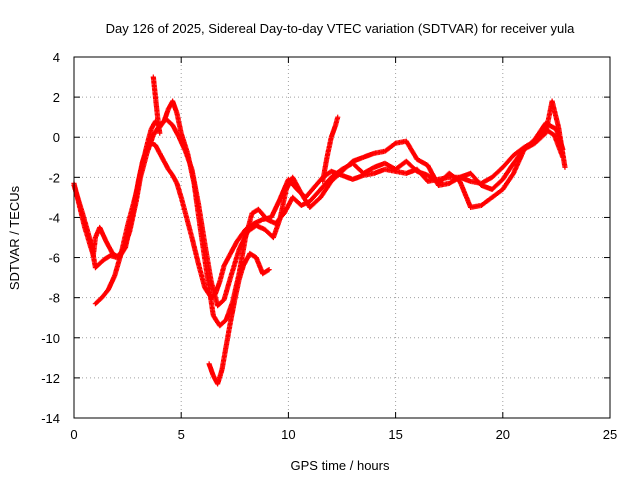  I want to click on y-tick-label: 0, so click(56, 137).